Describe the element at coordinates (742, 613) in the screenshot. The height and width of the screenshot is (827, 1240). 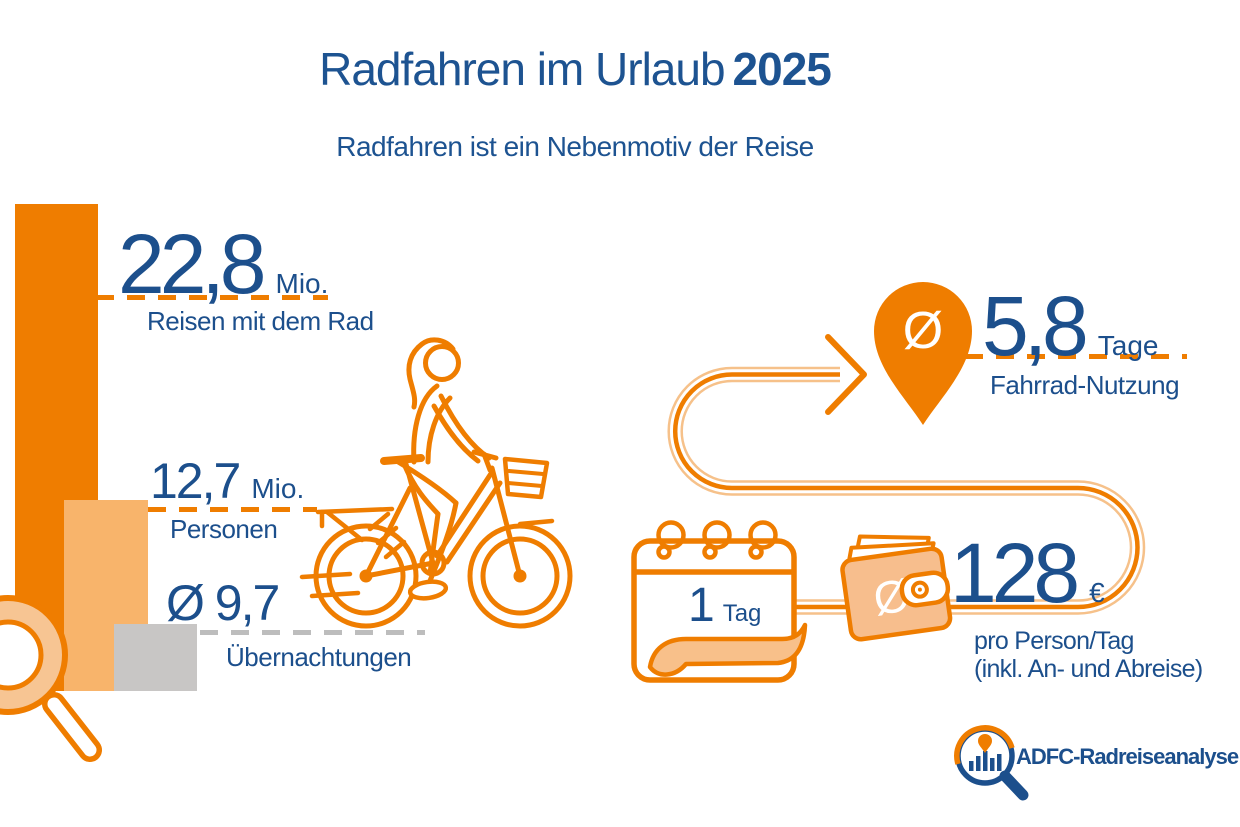
I see `stat-day-unit: Tag` at that location.